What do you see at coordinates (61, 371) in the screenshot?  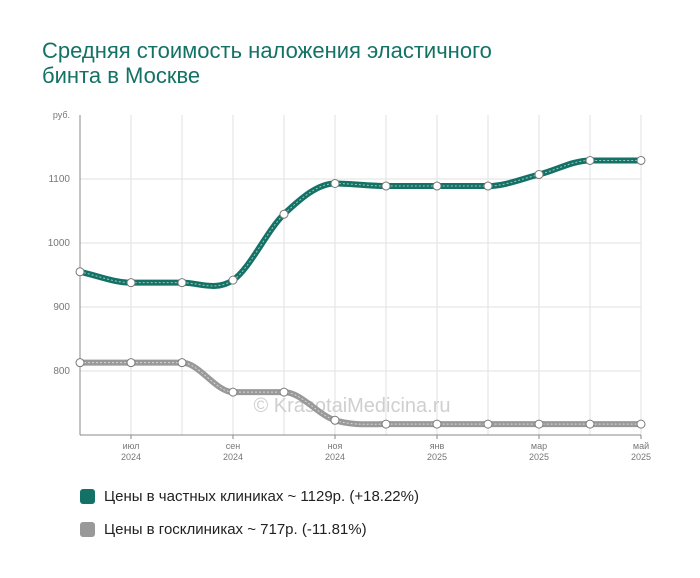 I see `y-tick-label: 800` at bounding box center [61, 371].